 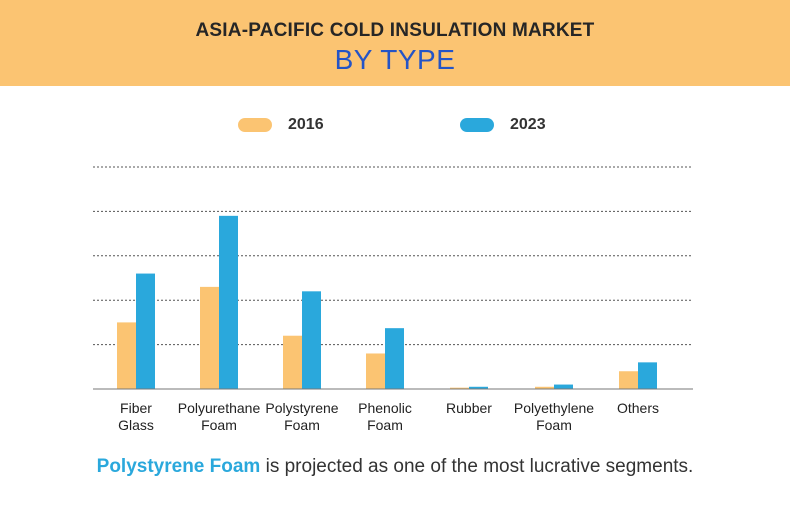 I want to click on legend-item-2016: 2016, so click(x=281, y=125).